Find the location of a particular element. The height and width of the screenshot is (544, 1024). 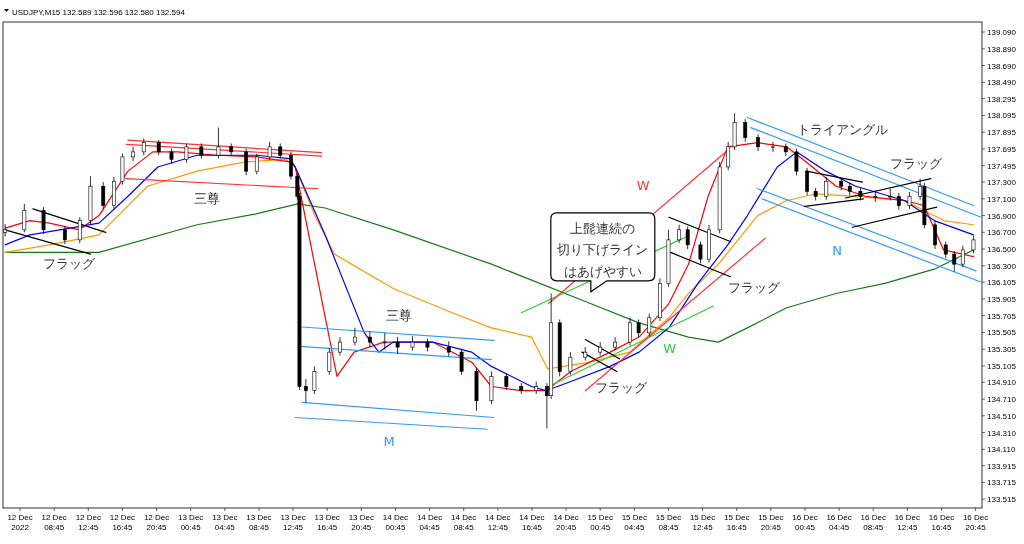

y-tick-label: 135.105 is located at coordinates (1002, 366).